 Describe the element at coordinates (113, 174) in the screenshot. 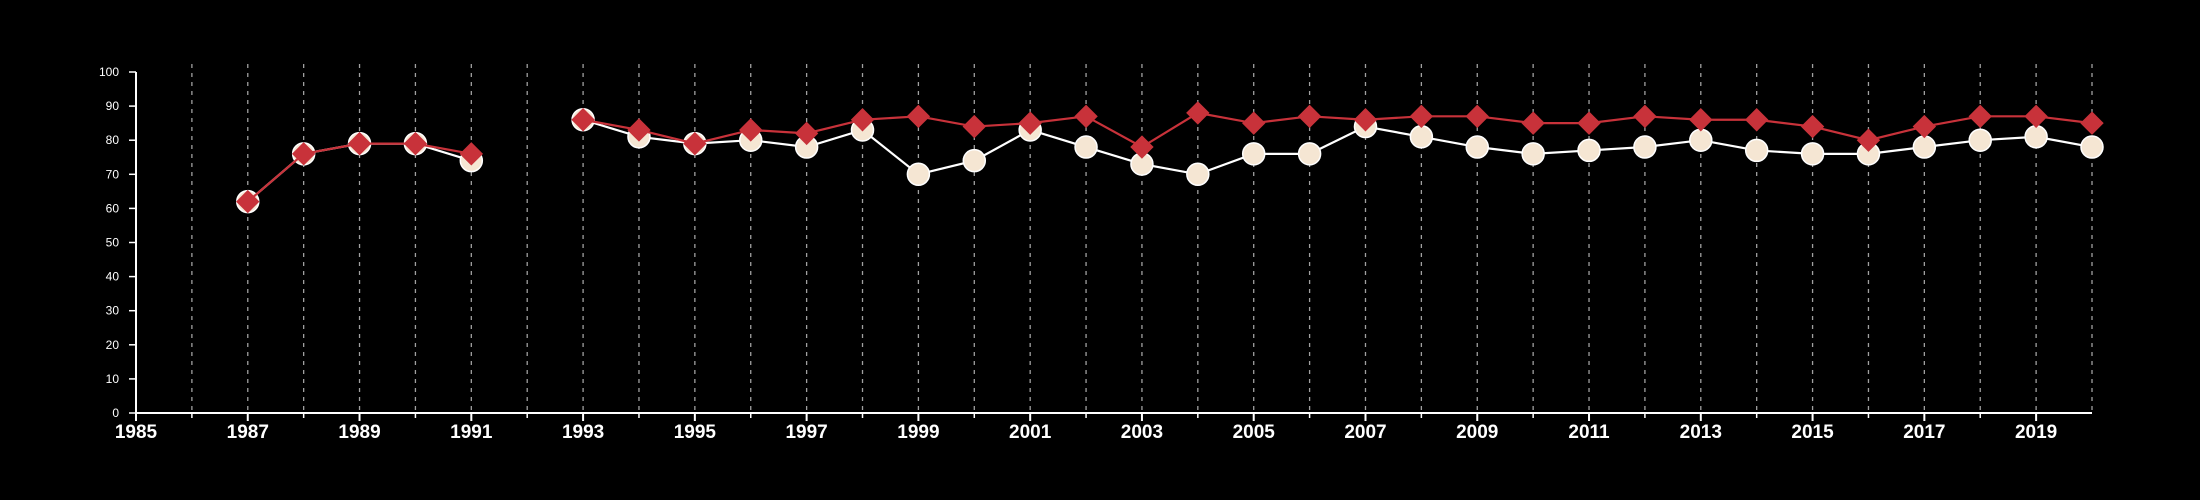

I see `y-tick-label: 70` at that location.